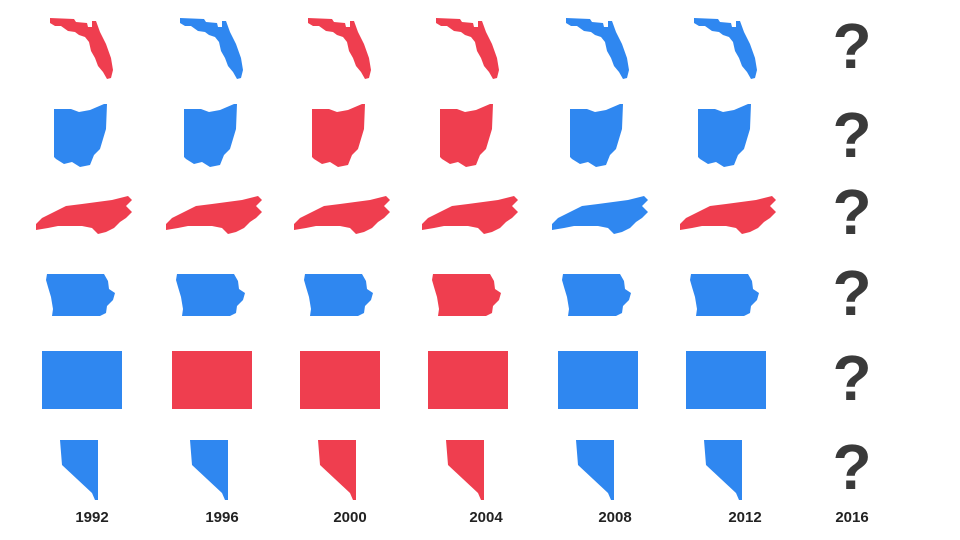  I want to click on iowa-icon-1996, so click(210, 295).